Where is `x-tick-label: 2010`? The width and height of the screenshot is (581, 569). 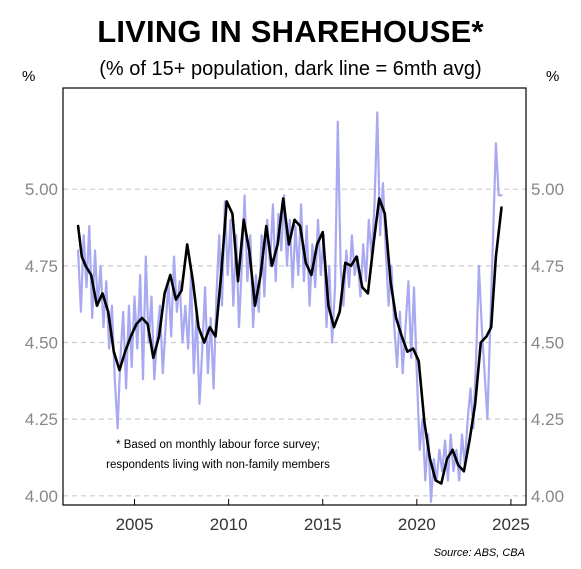
x-tick-label: 2010 is located at coordinates (229, 524).